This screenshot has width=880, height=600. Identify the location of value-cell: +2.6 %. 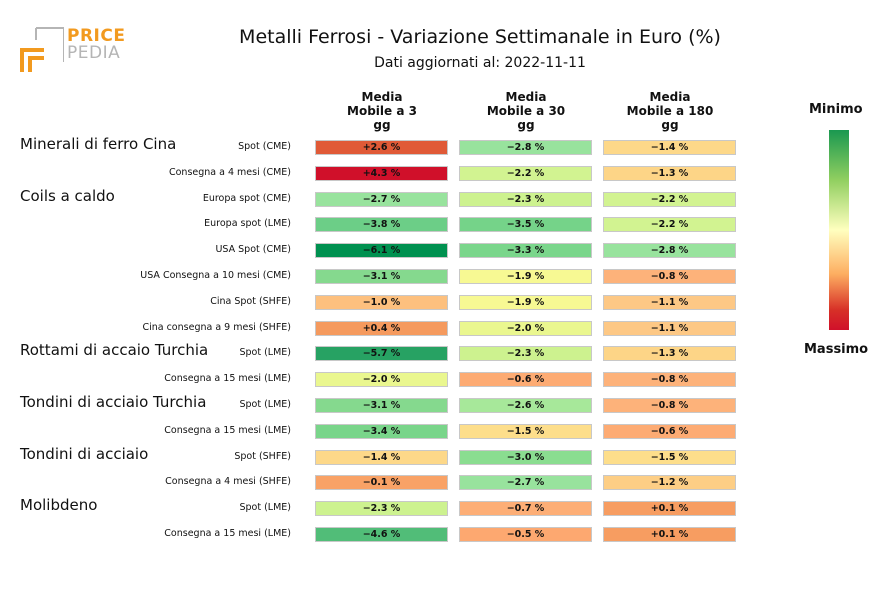
(381, 147).